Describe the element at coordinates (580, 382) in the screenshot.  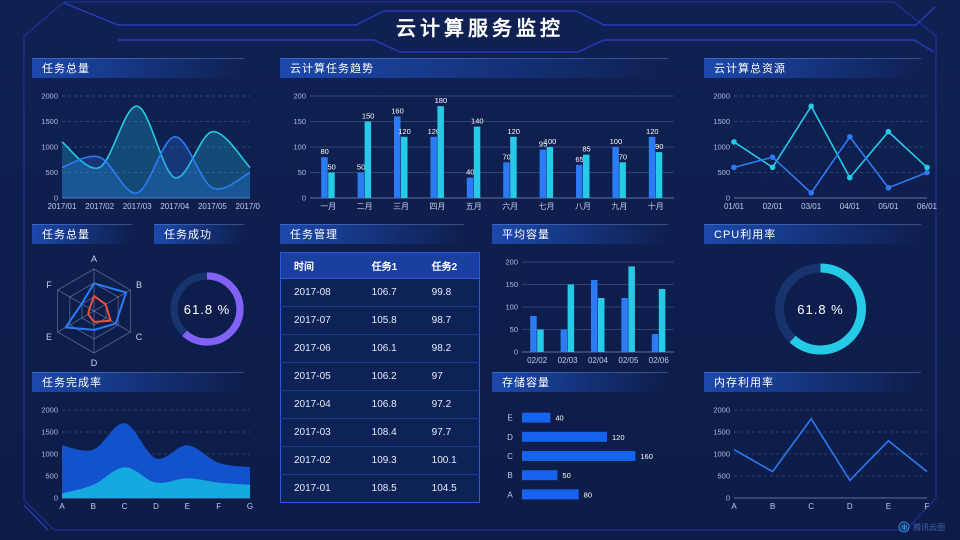
I see `panel-header: 存储容量` at that location.